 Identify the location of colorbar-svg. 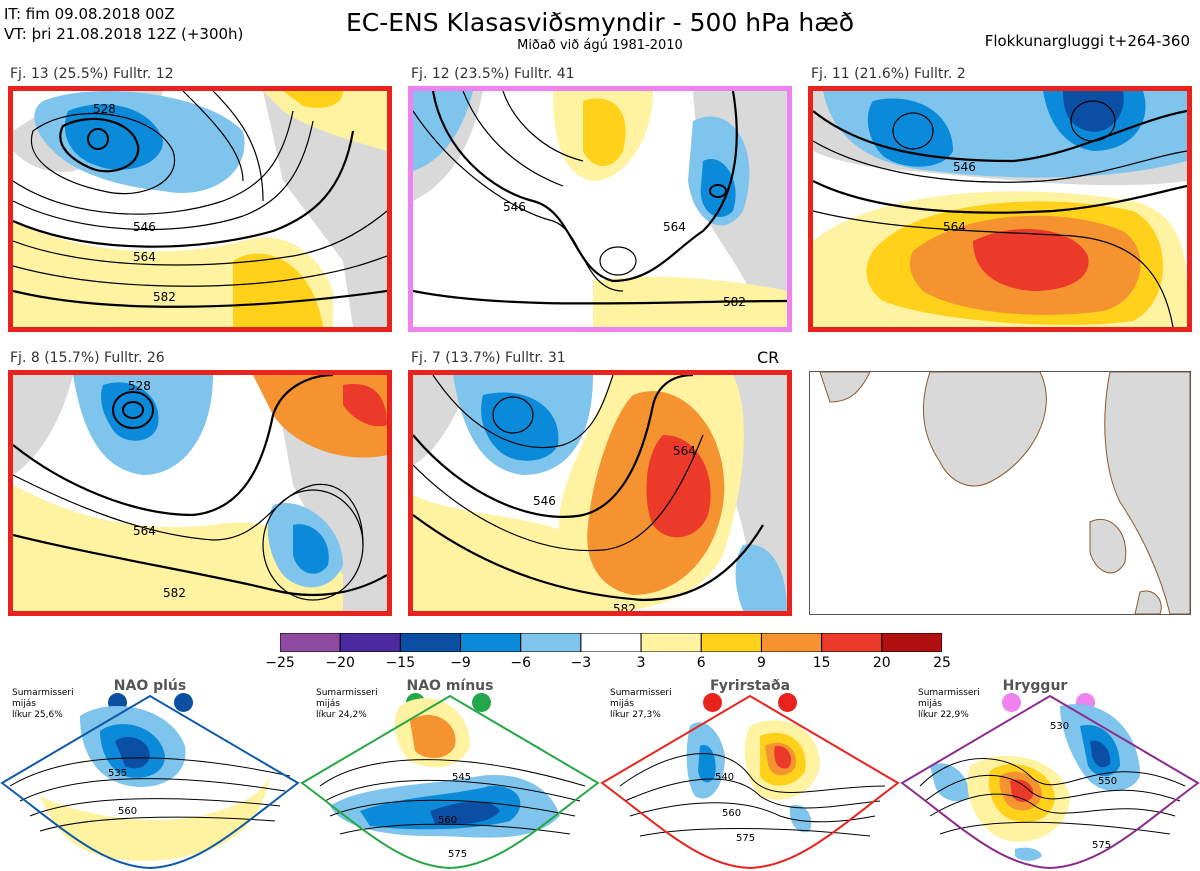
(611, 642).